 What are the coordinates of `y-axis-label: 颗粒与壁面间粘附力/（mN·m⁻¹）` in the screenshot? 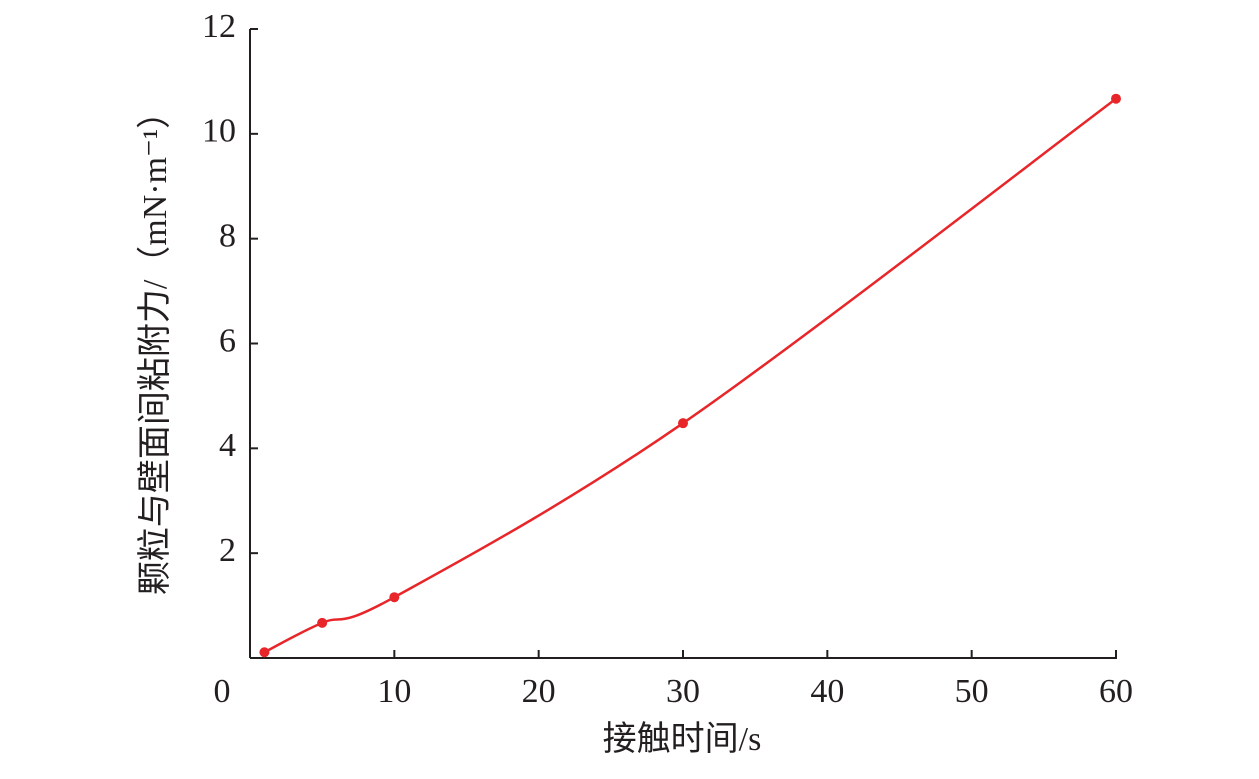 It's located at (155, 345).